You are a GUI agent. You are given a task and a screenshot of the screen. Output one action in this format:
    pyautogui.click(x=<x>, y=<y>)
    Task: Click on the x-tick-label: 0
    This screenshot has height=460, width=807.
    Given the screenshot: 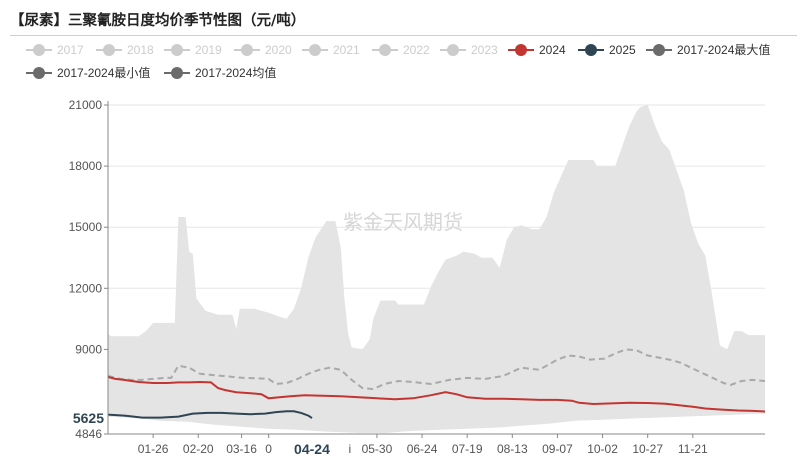 What is the action you would take?
    pyautogui.click(x=268, y=449)
    